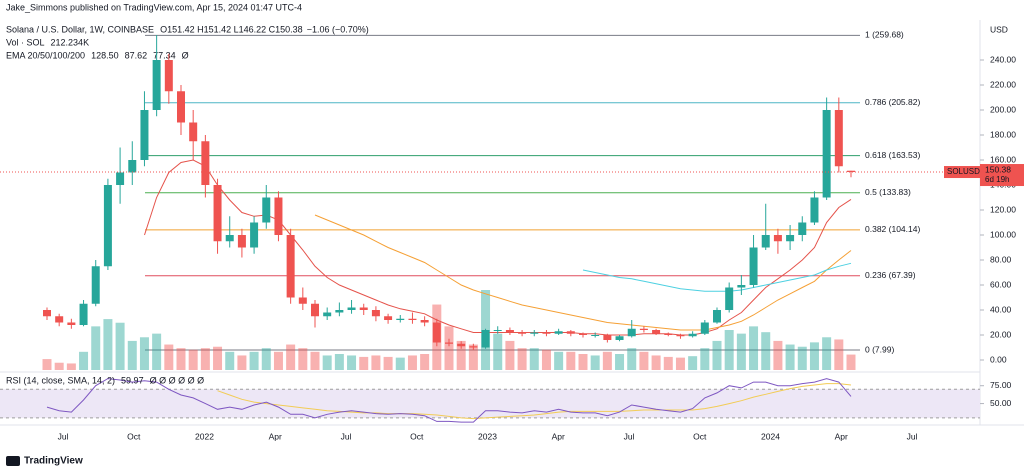  Describe the element at coordinates (45, 55) in the screenshot. I see `ema-label: EMA 20/50/100/200` at that location.